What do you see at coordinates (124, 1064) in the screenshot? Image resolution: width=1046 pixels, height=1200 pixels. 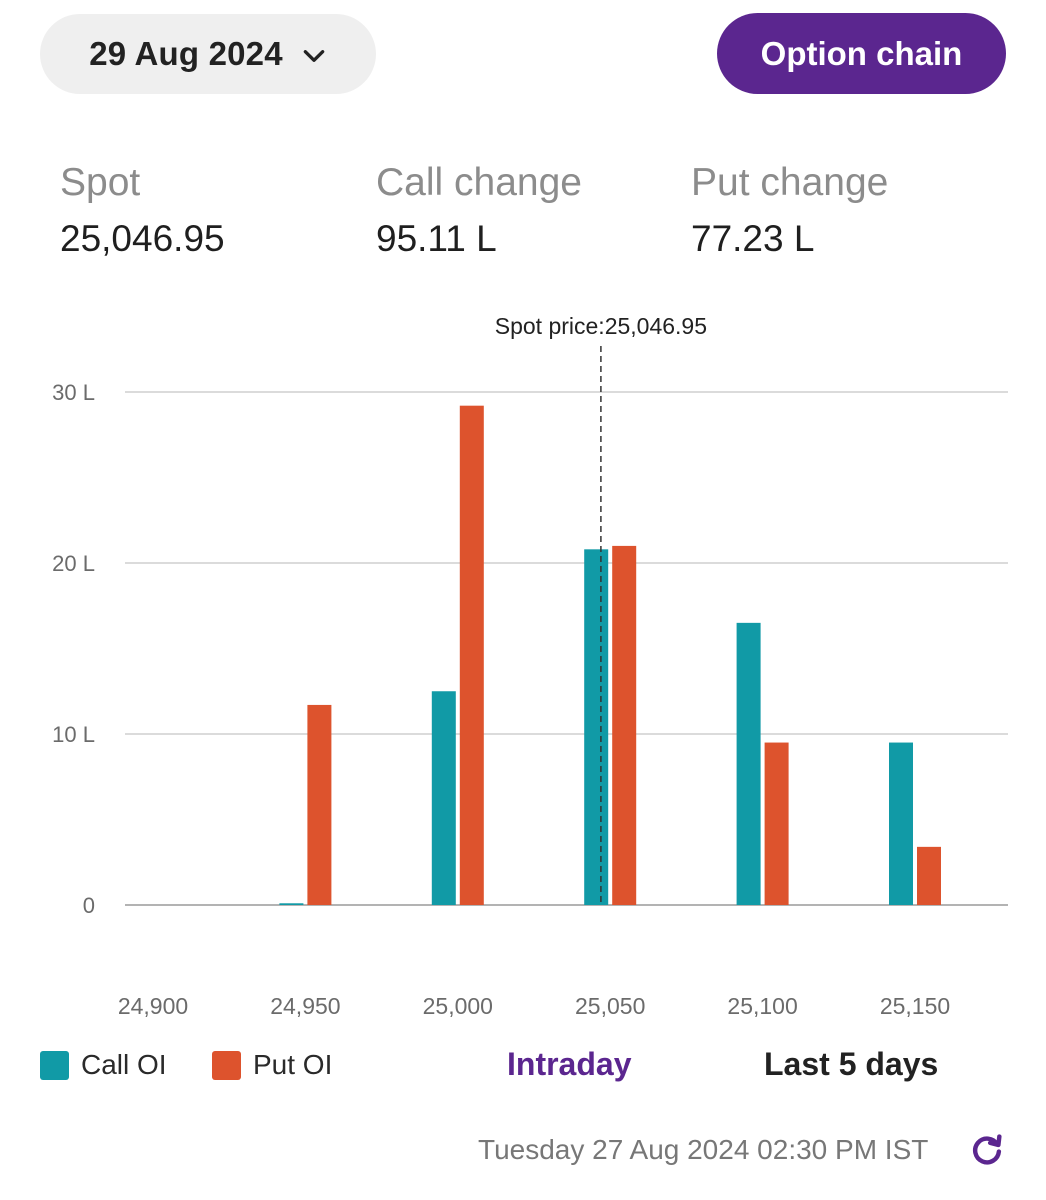 I see `legend-call-label: Call OI` at bounding box center [124, 1064].